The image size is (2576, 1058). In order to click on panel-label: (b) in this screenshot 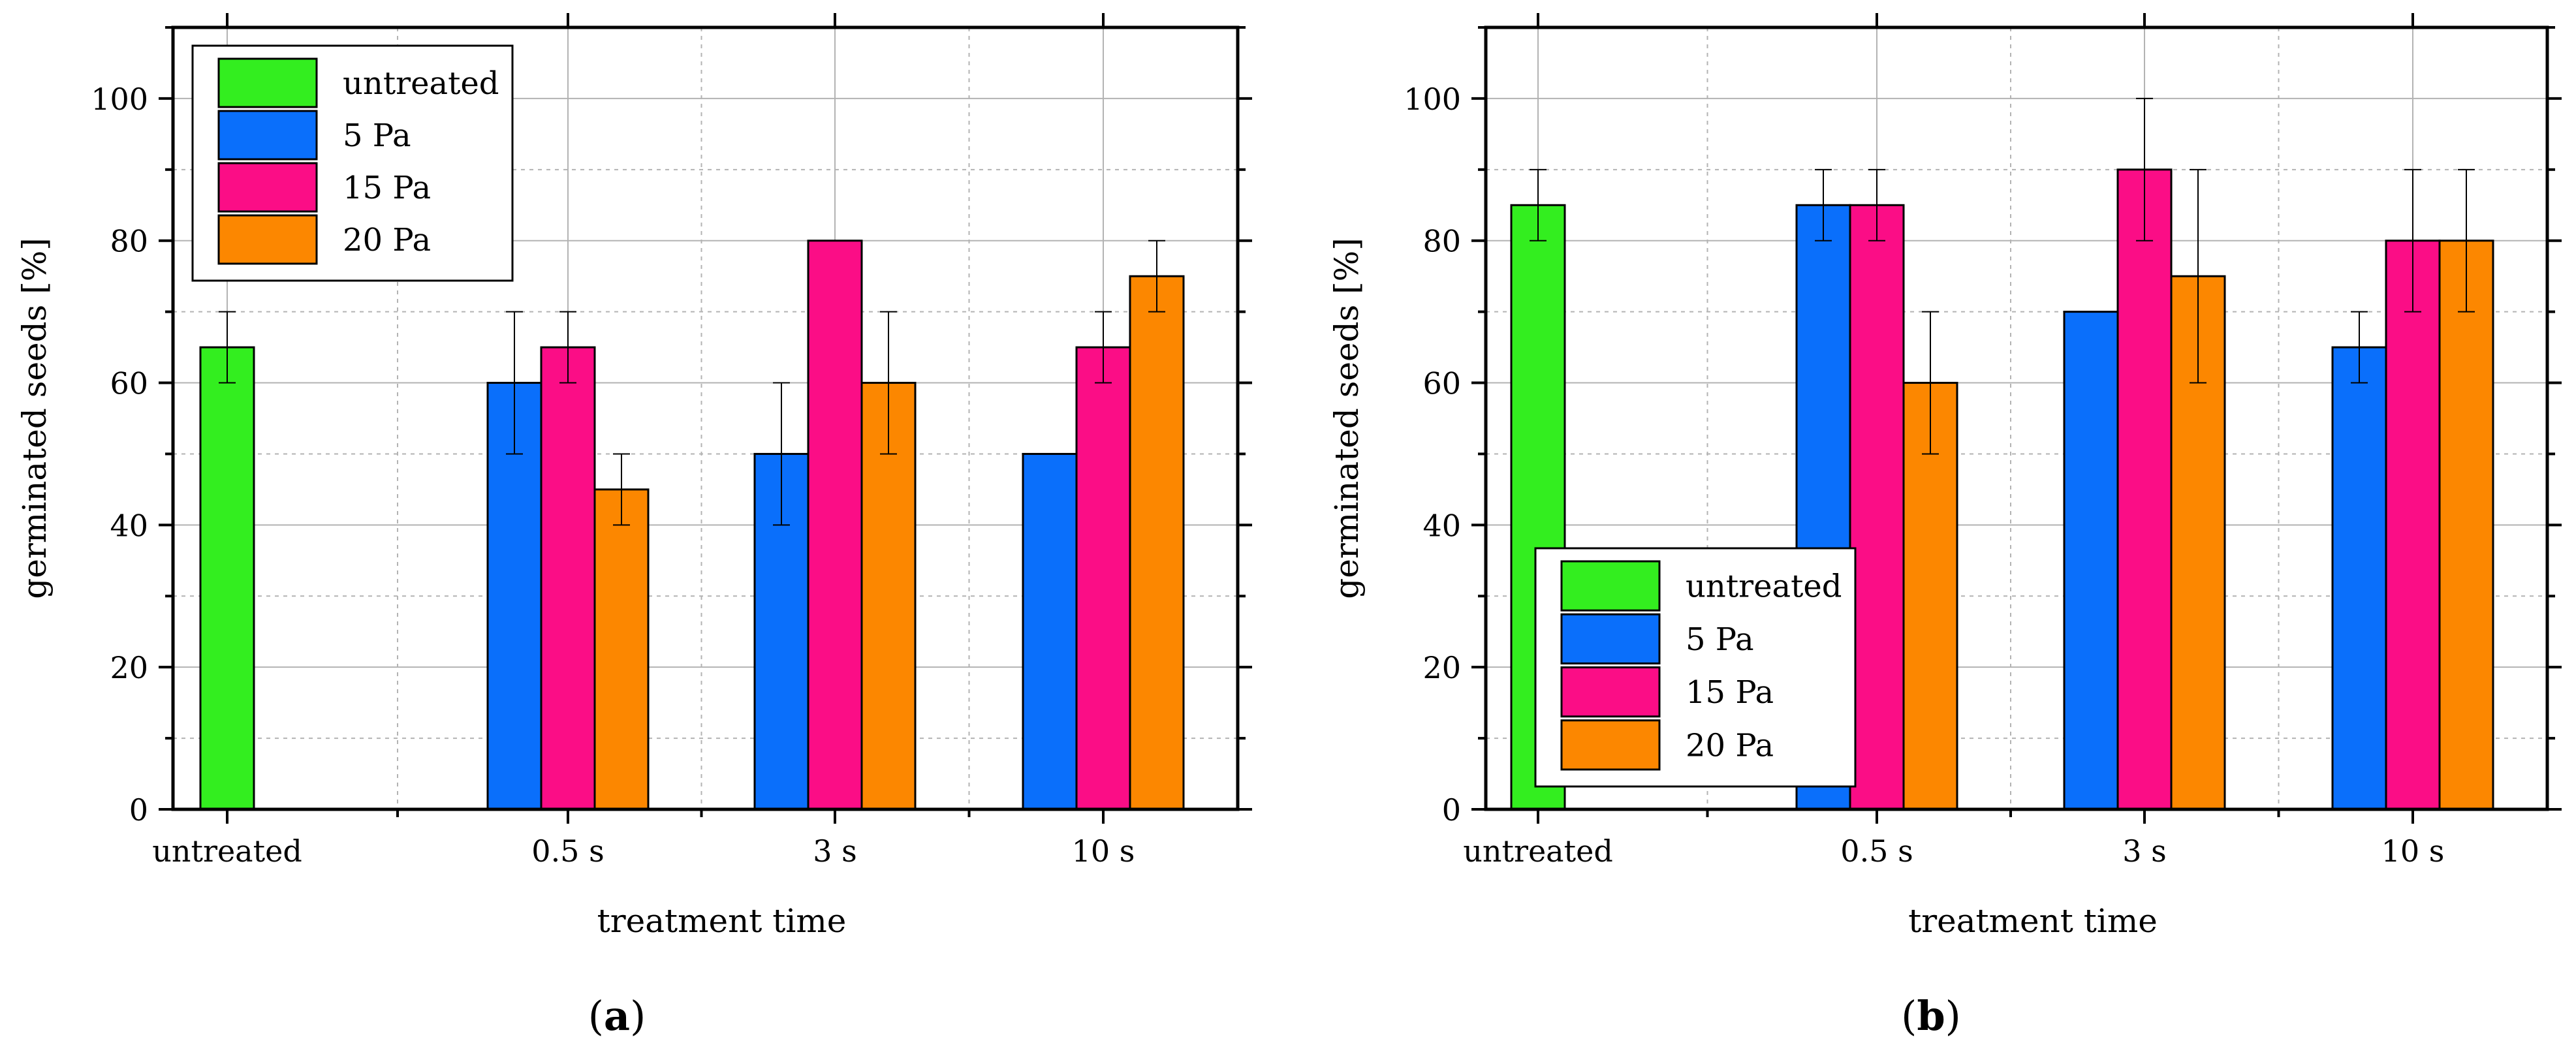, I will do `click(1931, 1016)`.